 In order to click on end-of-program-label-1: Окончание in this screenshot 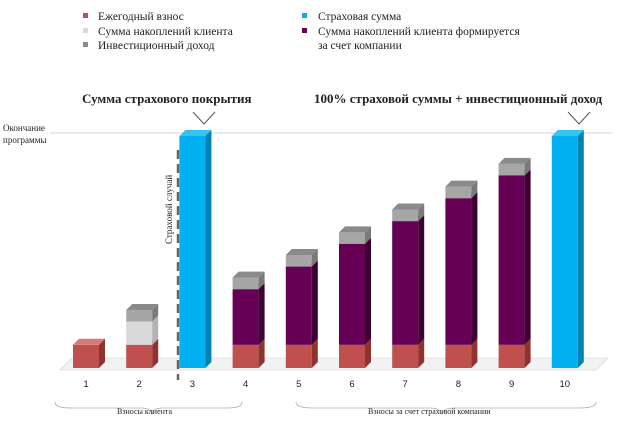, I will do `click(24, 128)`.